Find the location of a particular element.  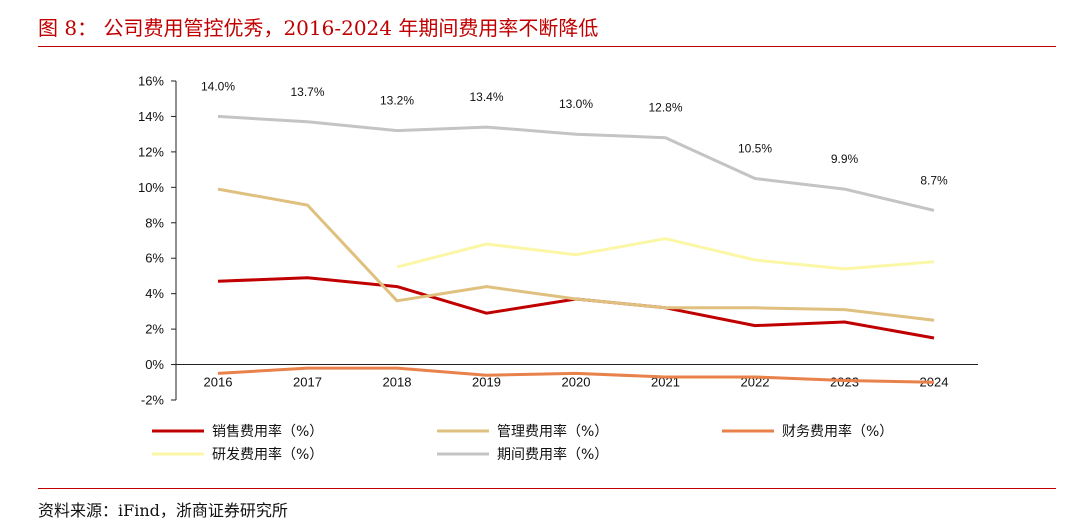

x-tick-label: 2018 is located at coordinates (397, 382).